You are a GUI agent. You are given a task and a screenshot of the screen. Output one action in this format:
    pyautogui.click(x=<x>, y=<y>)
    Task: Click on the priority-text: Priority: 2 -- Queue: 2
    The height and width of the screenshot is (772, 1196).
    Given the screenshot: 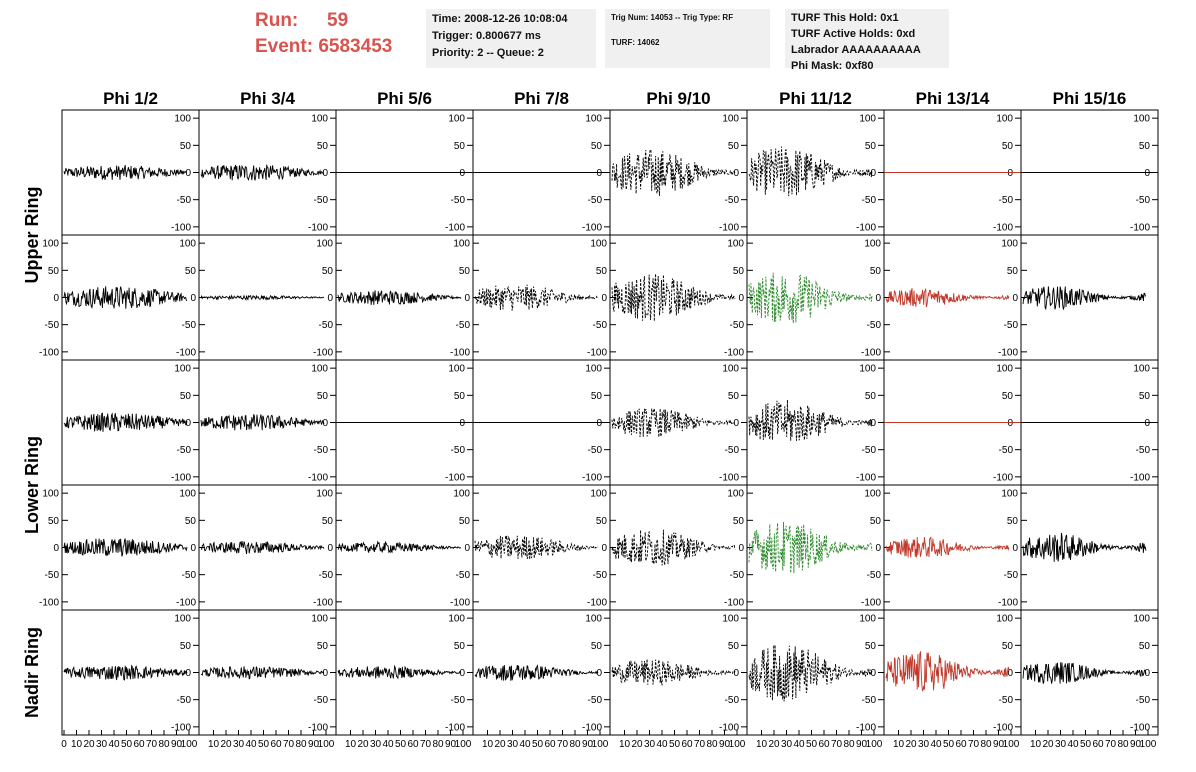 What is the action you would take?
    pyautogui.click(x=488, y=53)
    